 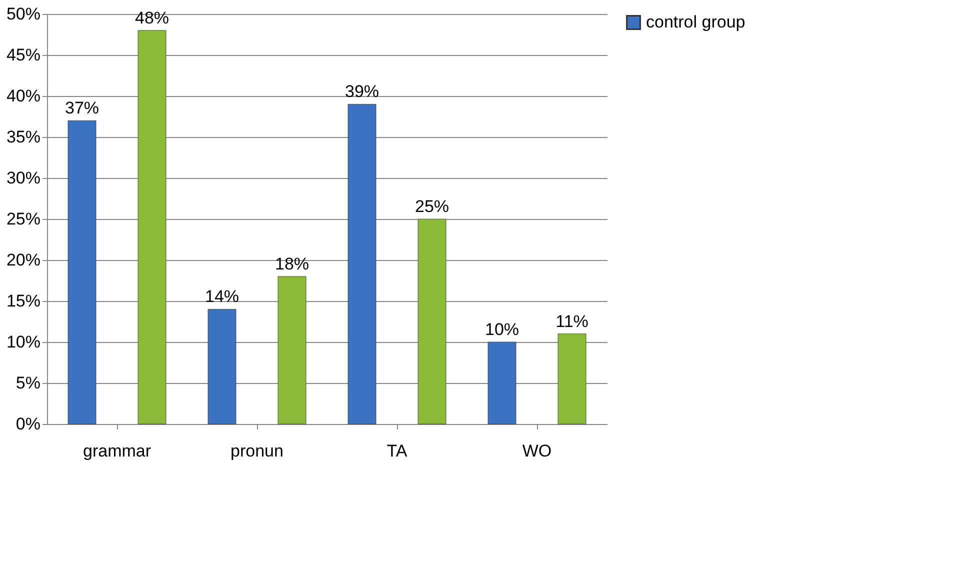 What do you see at coordinates (696, 22) in the screenshot?
I see `legend-label: control group` at bounding box center [696, 22].